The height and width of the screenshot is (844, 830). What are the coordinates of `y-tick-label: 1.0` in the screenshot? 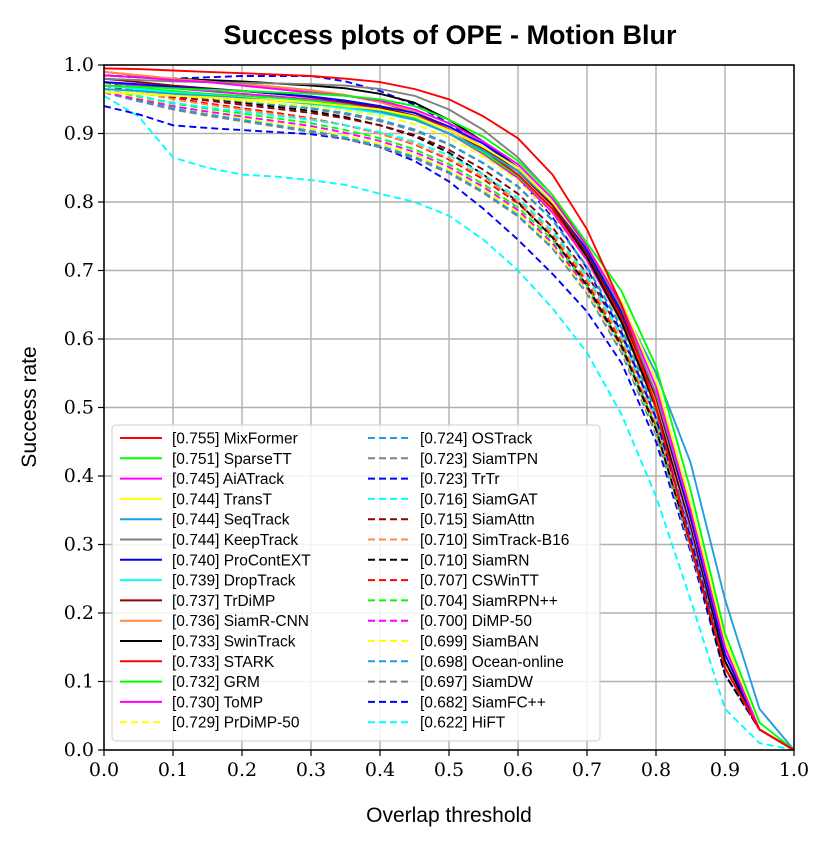 It's located at (79, 65).